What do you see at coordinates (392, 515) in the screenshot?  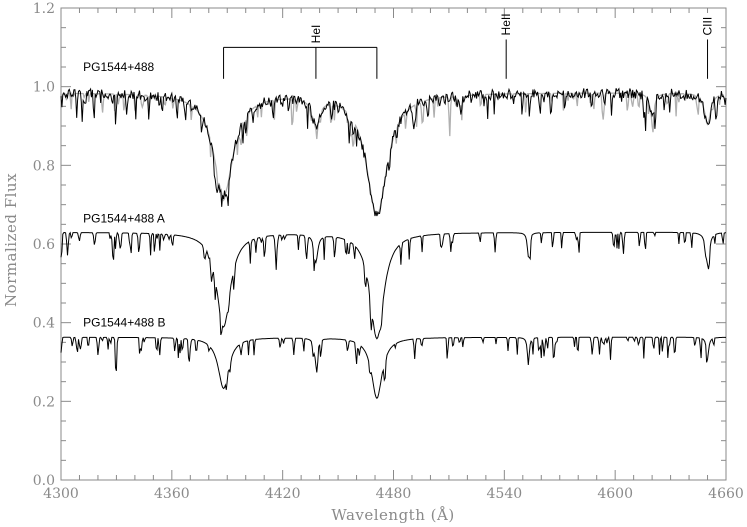 I see `x-axis-title: Wavelength (Å)` at bounding box center [392, 515].